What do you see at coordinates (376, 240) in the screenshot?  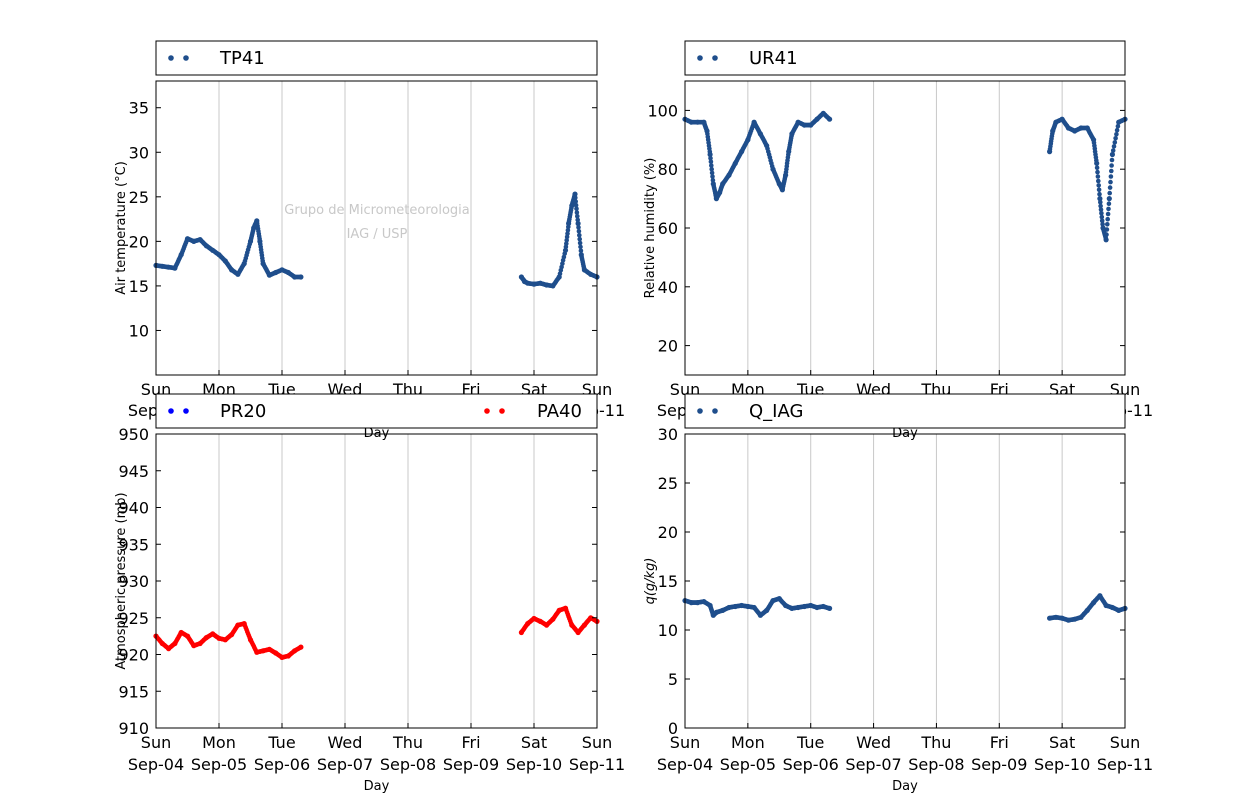 I see `series-TP41` at bounding box center [376, 240].